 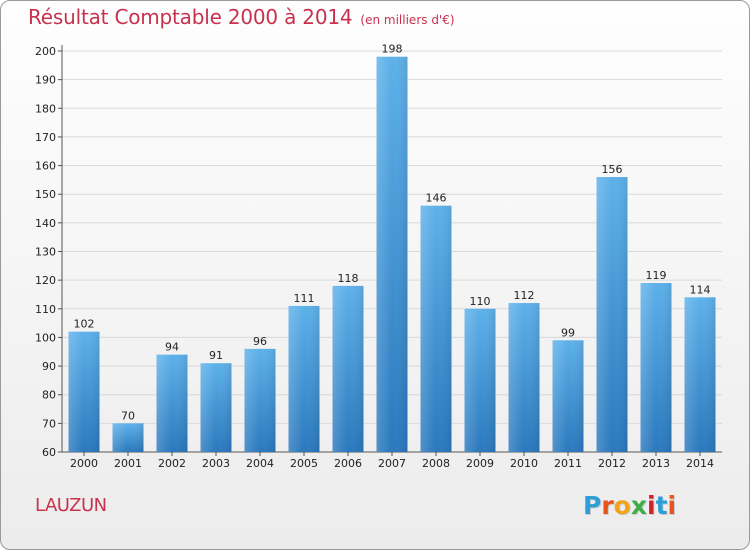 What do you see at coordinates (45, 252) in the screenshot?
I see `y-tick-label: 130` at bounding box center [45, 252].